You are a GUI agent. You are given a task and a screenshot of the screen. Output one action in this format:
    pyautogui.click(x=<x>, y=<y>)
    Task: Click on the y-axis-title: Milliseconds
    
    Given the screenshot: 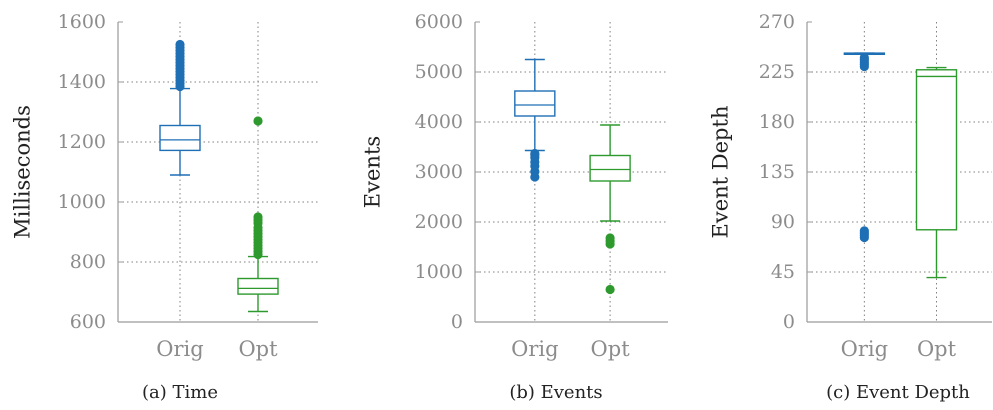 What is the action you would take?
    pyautogui.click(x=23, y=172)
    